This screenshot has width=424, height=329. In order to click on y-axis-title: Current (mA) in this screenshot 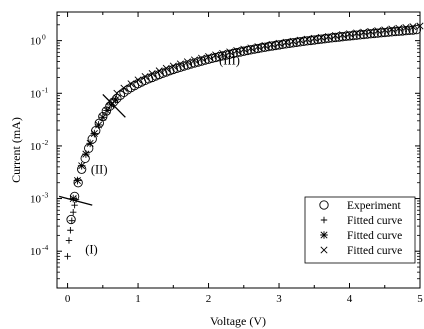, I will do `click(16, 150)`.